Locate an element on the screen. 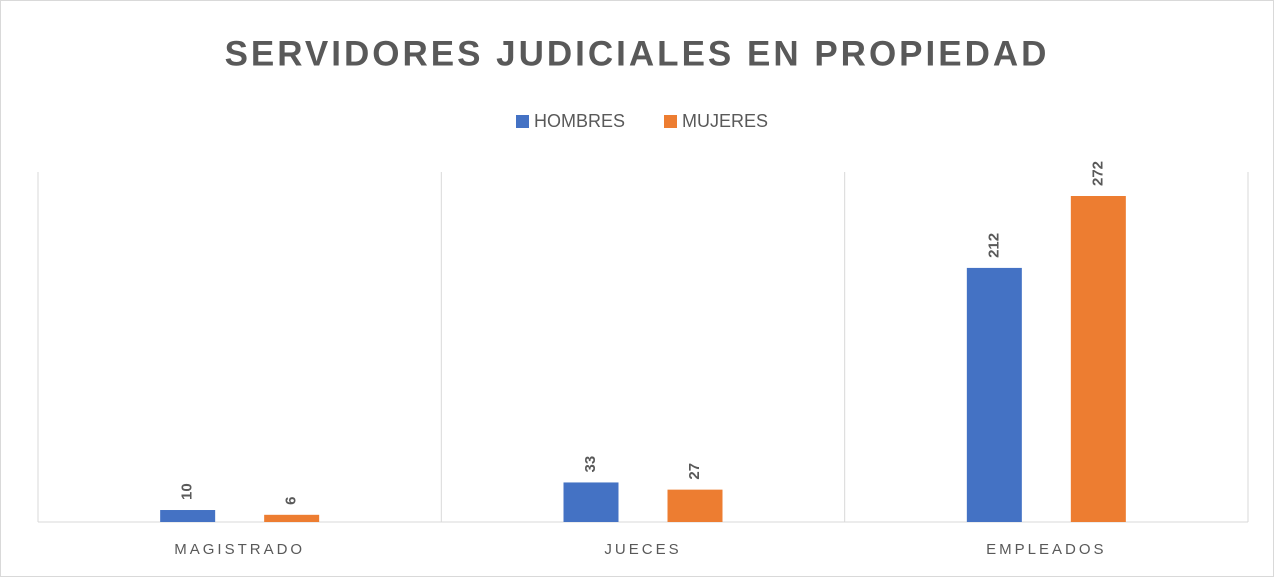 This screenshot has width=1274, height=582. legend-label: MUJERES is located at coordinates (725, 121).